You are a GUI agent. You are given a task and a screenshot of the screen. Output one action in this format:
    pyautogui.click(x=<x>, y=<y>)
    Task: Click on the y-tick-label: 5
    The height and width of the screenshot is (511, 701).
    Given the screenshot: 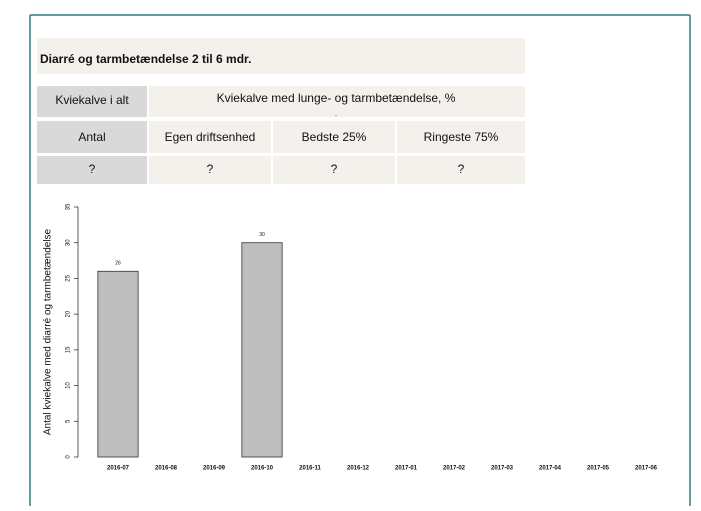 What is the action you would take?
    pyautogui.click(x=69, y=421)
    